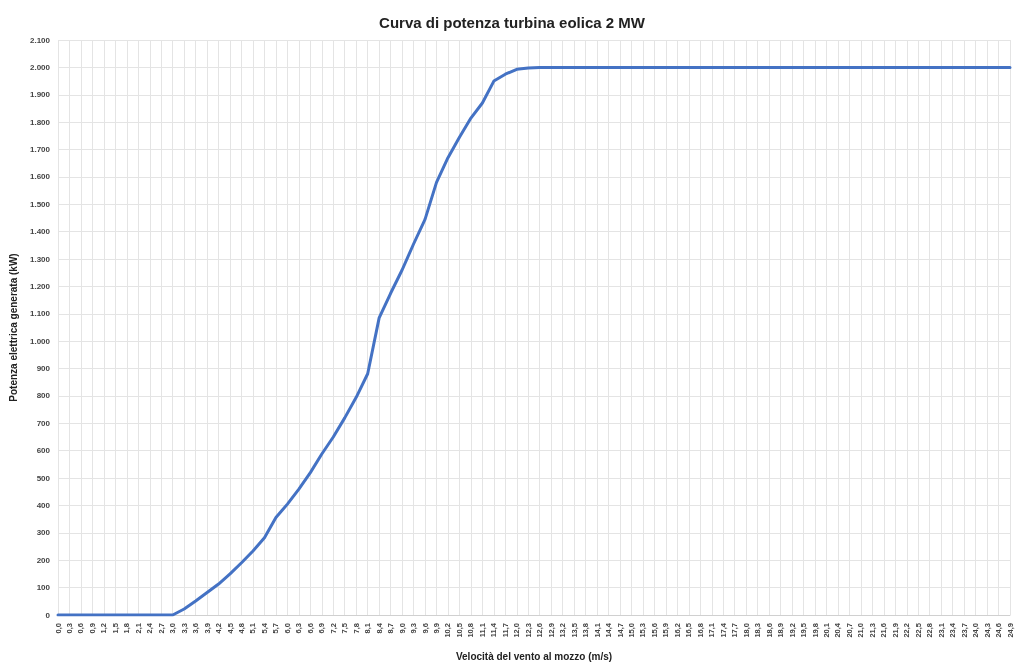  I want to click on y-tick-label: 1.100, so click(40, 314).